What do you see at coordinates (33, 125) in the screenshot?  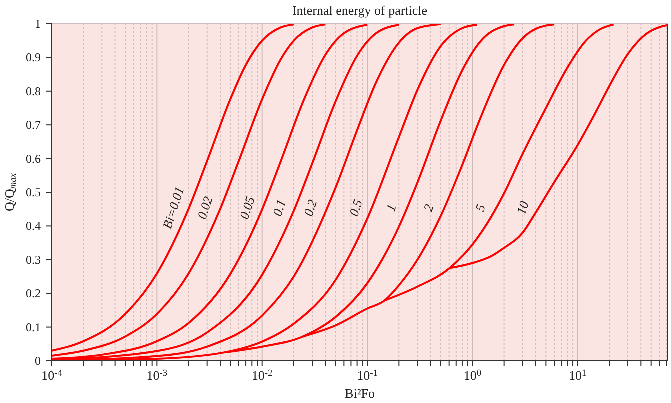 I see `y-tick-label: 0.7` at bounding box center [33, 125].